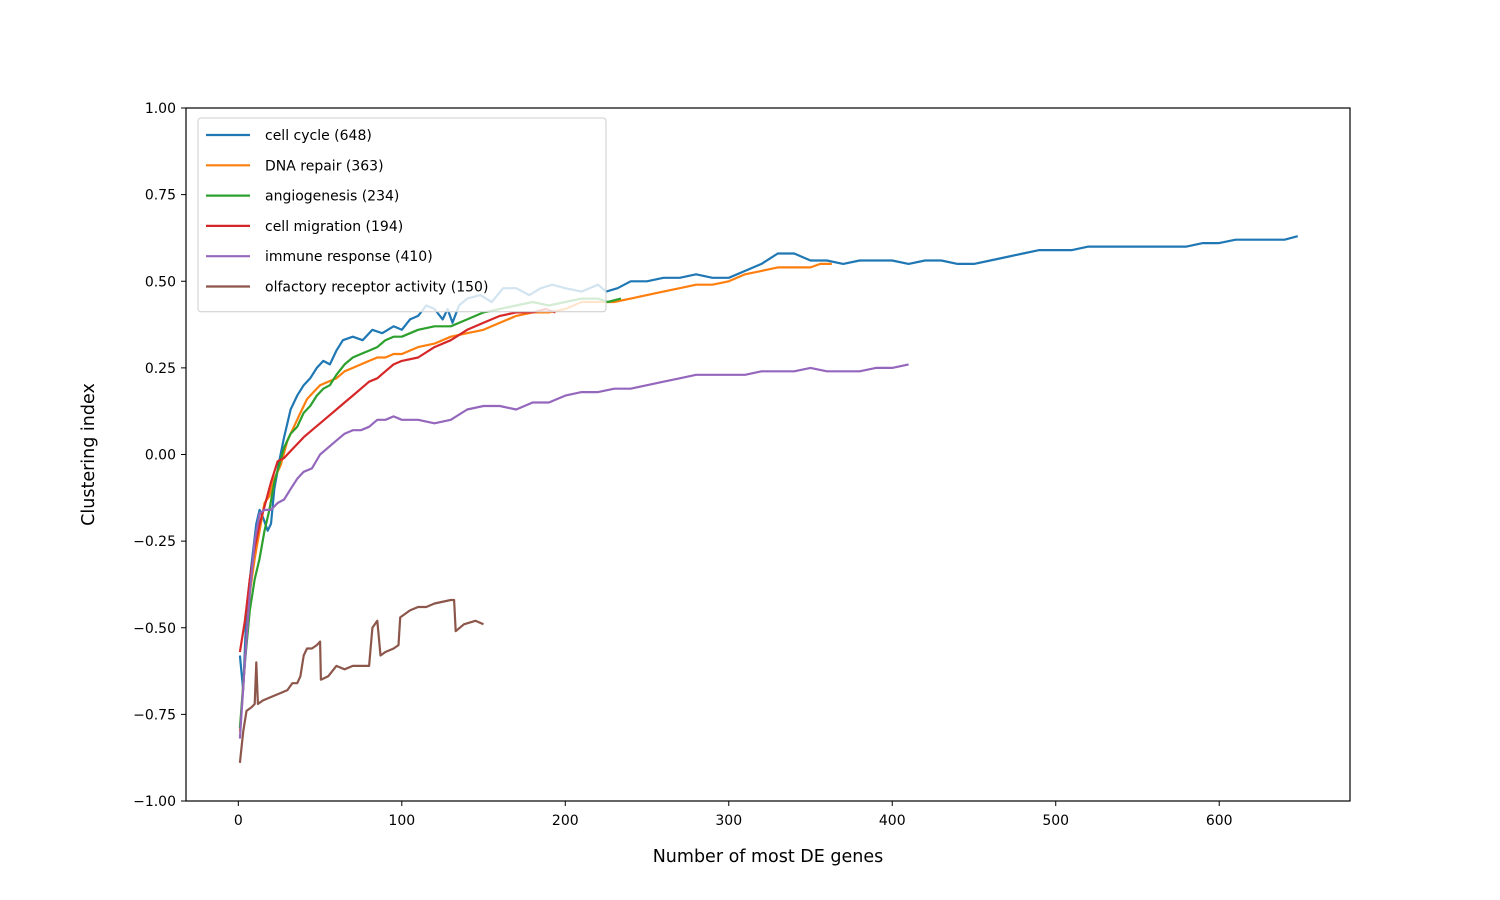 The image size is (1500, 900). I want to click on y-tick-label: 0.00, so click(160, 456).